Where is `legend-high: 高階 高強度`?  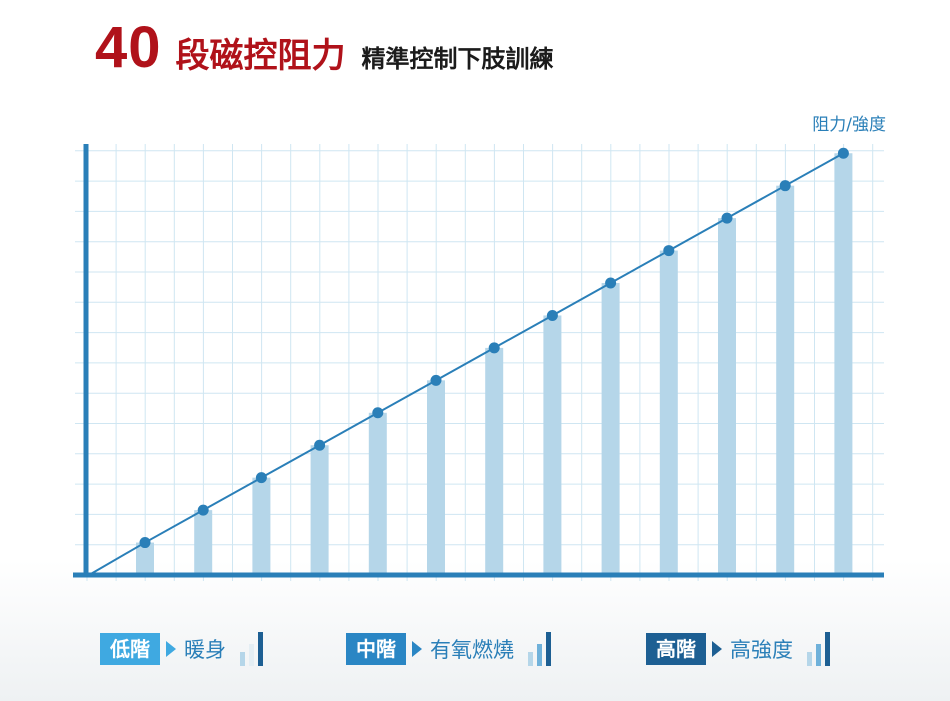
legend-high: 高階 高強度 is located at coordinates (738, 649).